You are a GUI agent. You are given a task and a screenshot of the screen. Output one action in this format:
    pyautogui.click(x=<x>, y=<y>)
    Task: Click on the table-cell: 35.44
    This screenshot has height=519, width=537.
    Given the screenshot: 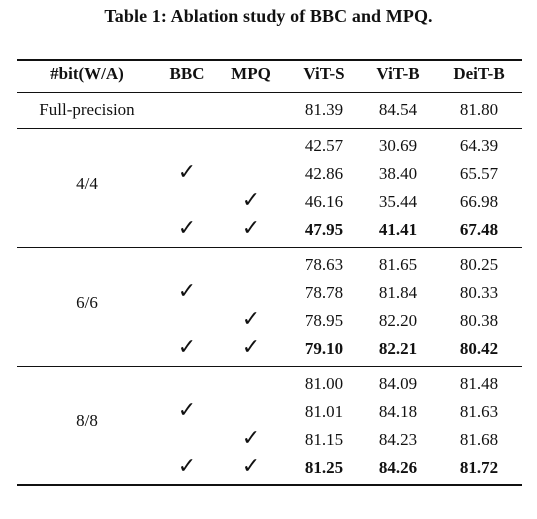 What is the action you would take?
    pyautogui.click(x=398, y=201)
    